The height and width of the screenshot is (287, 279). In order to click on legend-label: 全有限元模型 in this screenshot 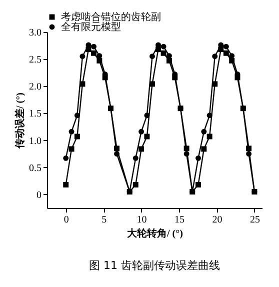, I will do `click(91, 27)`.